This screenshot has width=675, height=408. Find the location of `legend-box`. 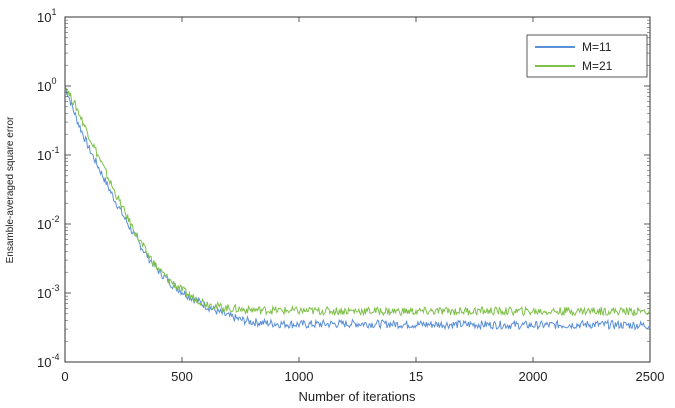

legend-box is located at coordinates (587, 56).